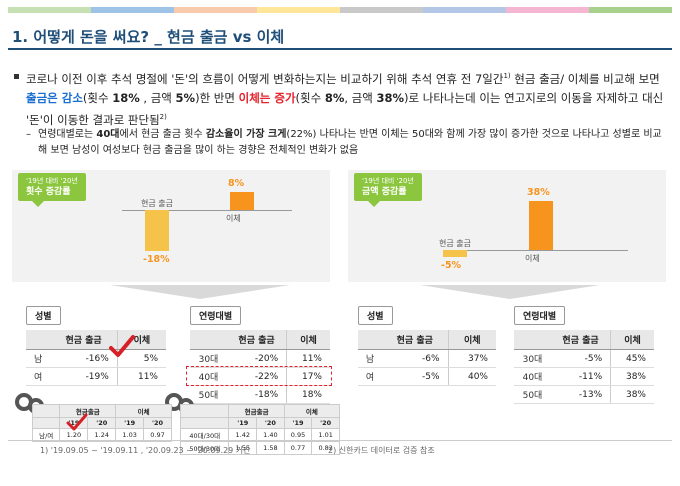  What do you see at coordinates (375, 315) in the screenshot?
I see `right-gender-label: 성별` at bounding box center [375, 315].